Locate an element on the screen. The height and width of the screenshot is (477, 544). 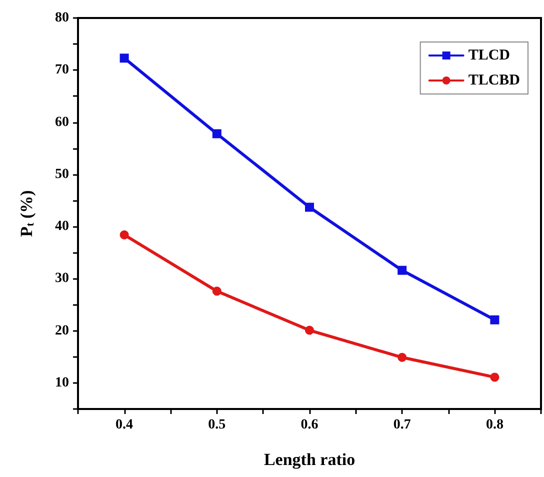
y-tick-label: 50 is located at coordinates (62, 174).